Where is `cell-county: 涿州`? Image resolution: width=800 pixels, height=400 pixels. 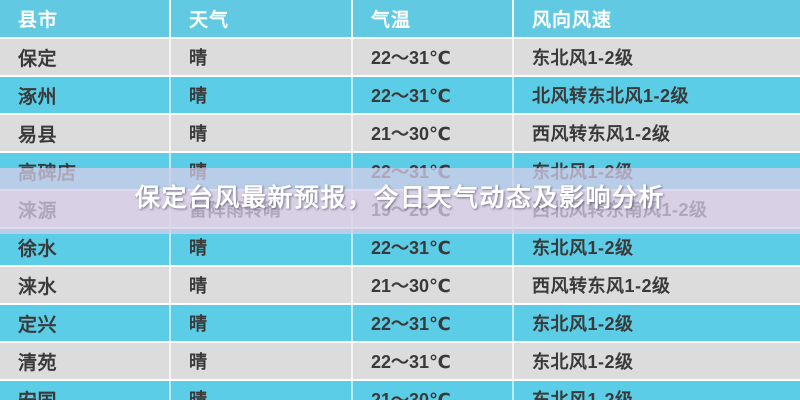 cell-county: 涿州 is located at coordinates (85, 95).